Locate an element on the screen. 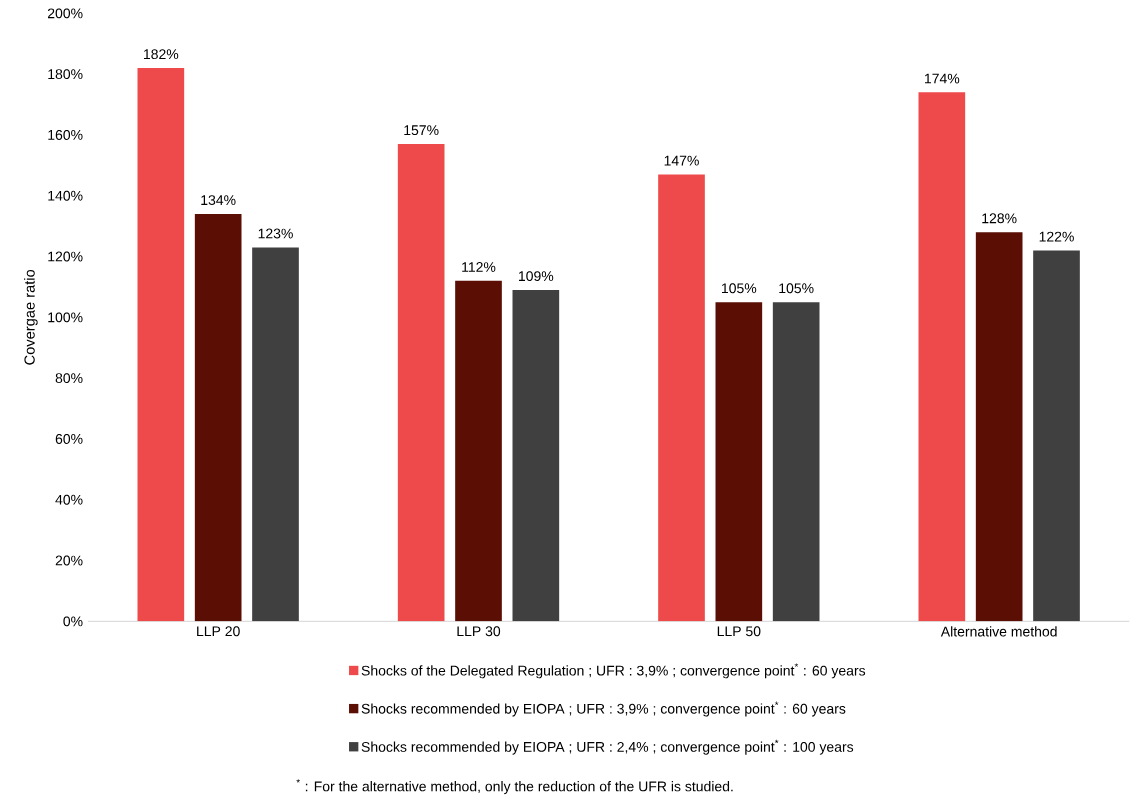 This screenshot has width=1136, height=803. x-tick-label: LLP 30 is located at coordinates (479, 631).